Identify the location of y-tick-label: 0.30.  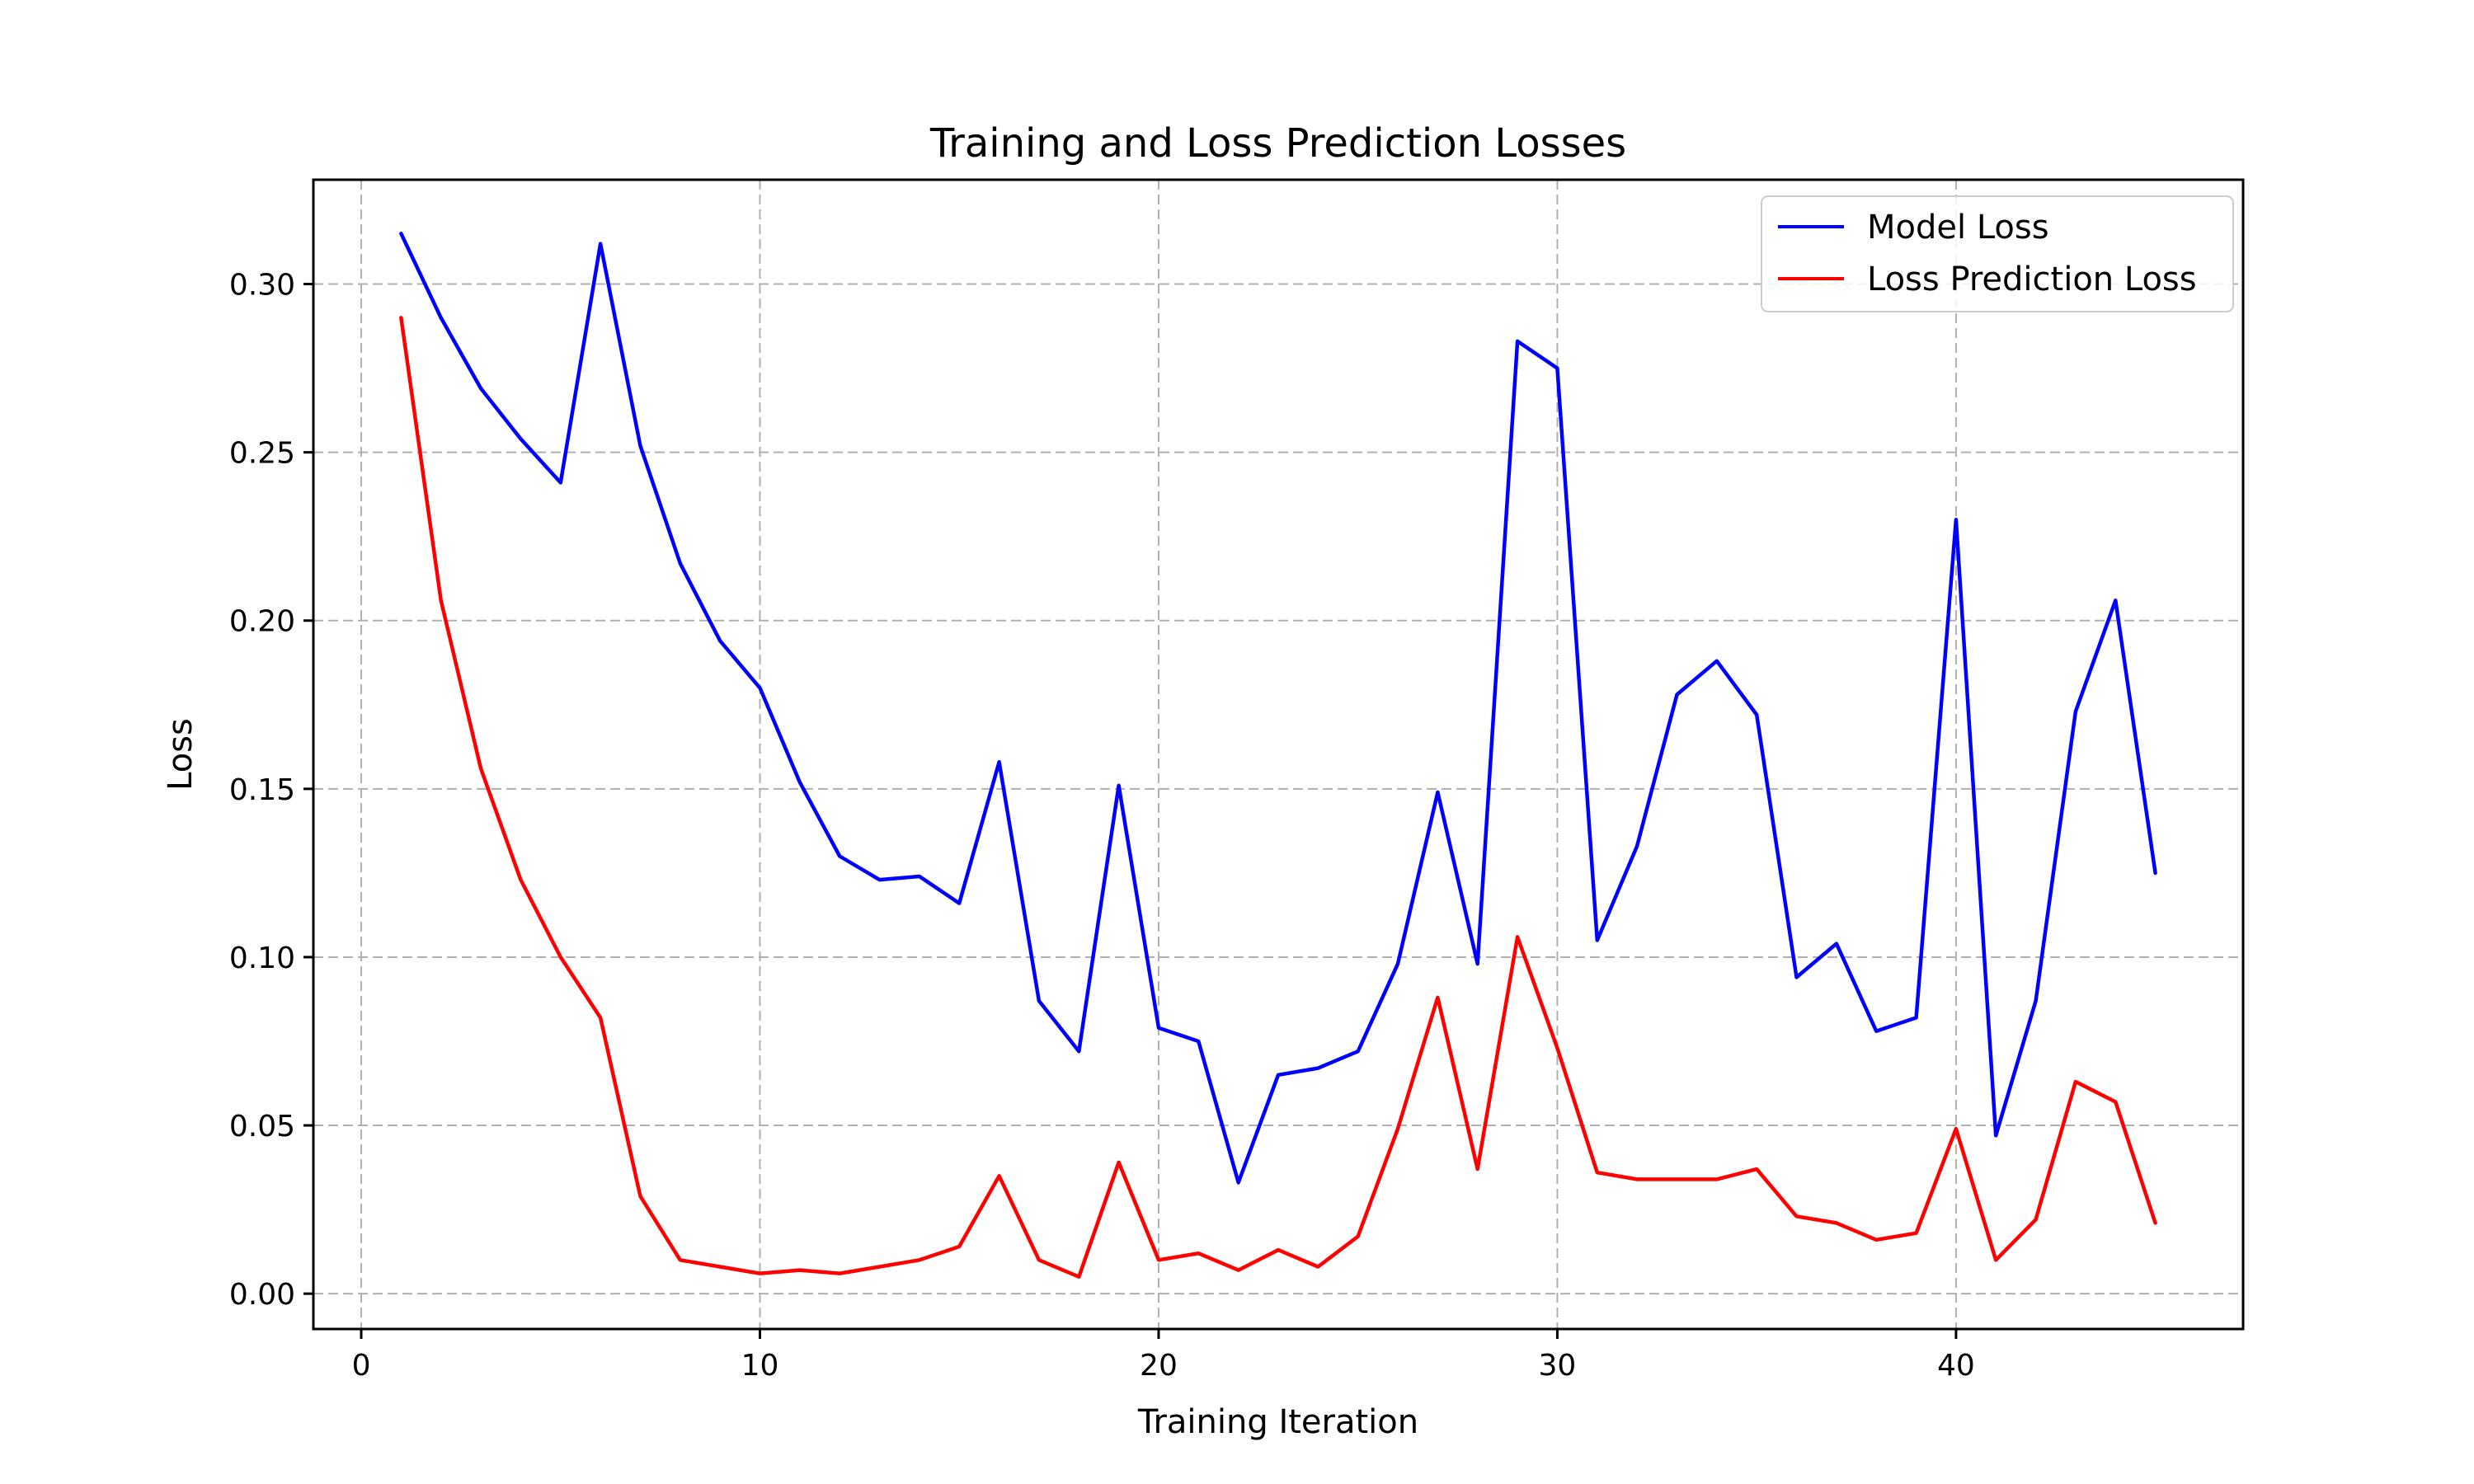
(262, 286).